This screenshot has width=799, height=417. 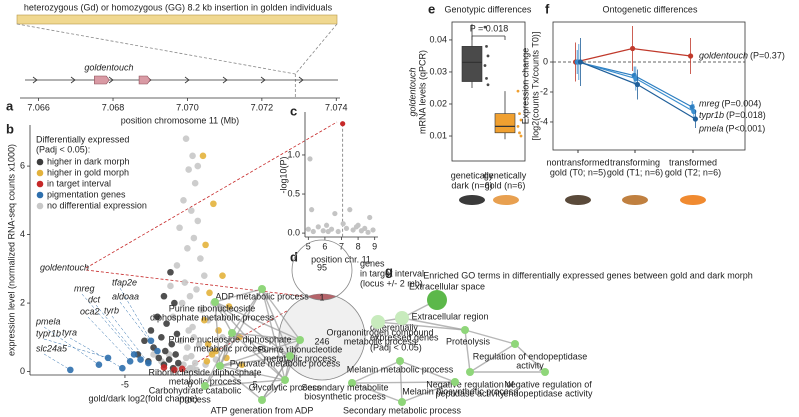 What do you see at coordinates (293, 232) in the screenshot?
I see `y-tick-label: 0.0` at bounding box center [293, 232].